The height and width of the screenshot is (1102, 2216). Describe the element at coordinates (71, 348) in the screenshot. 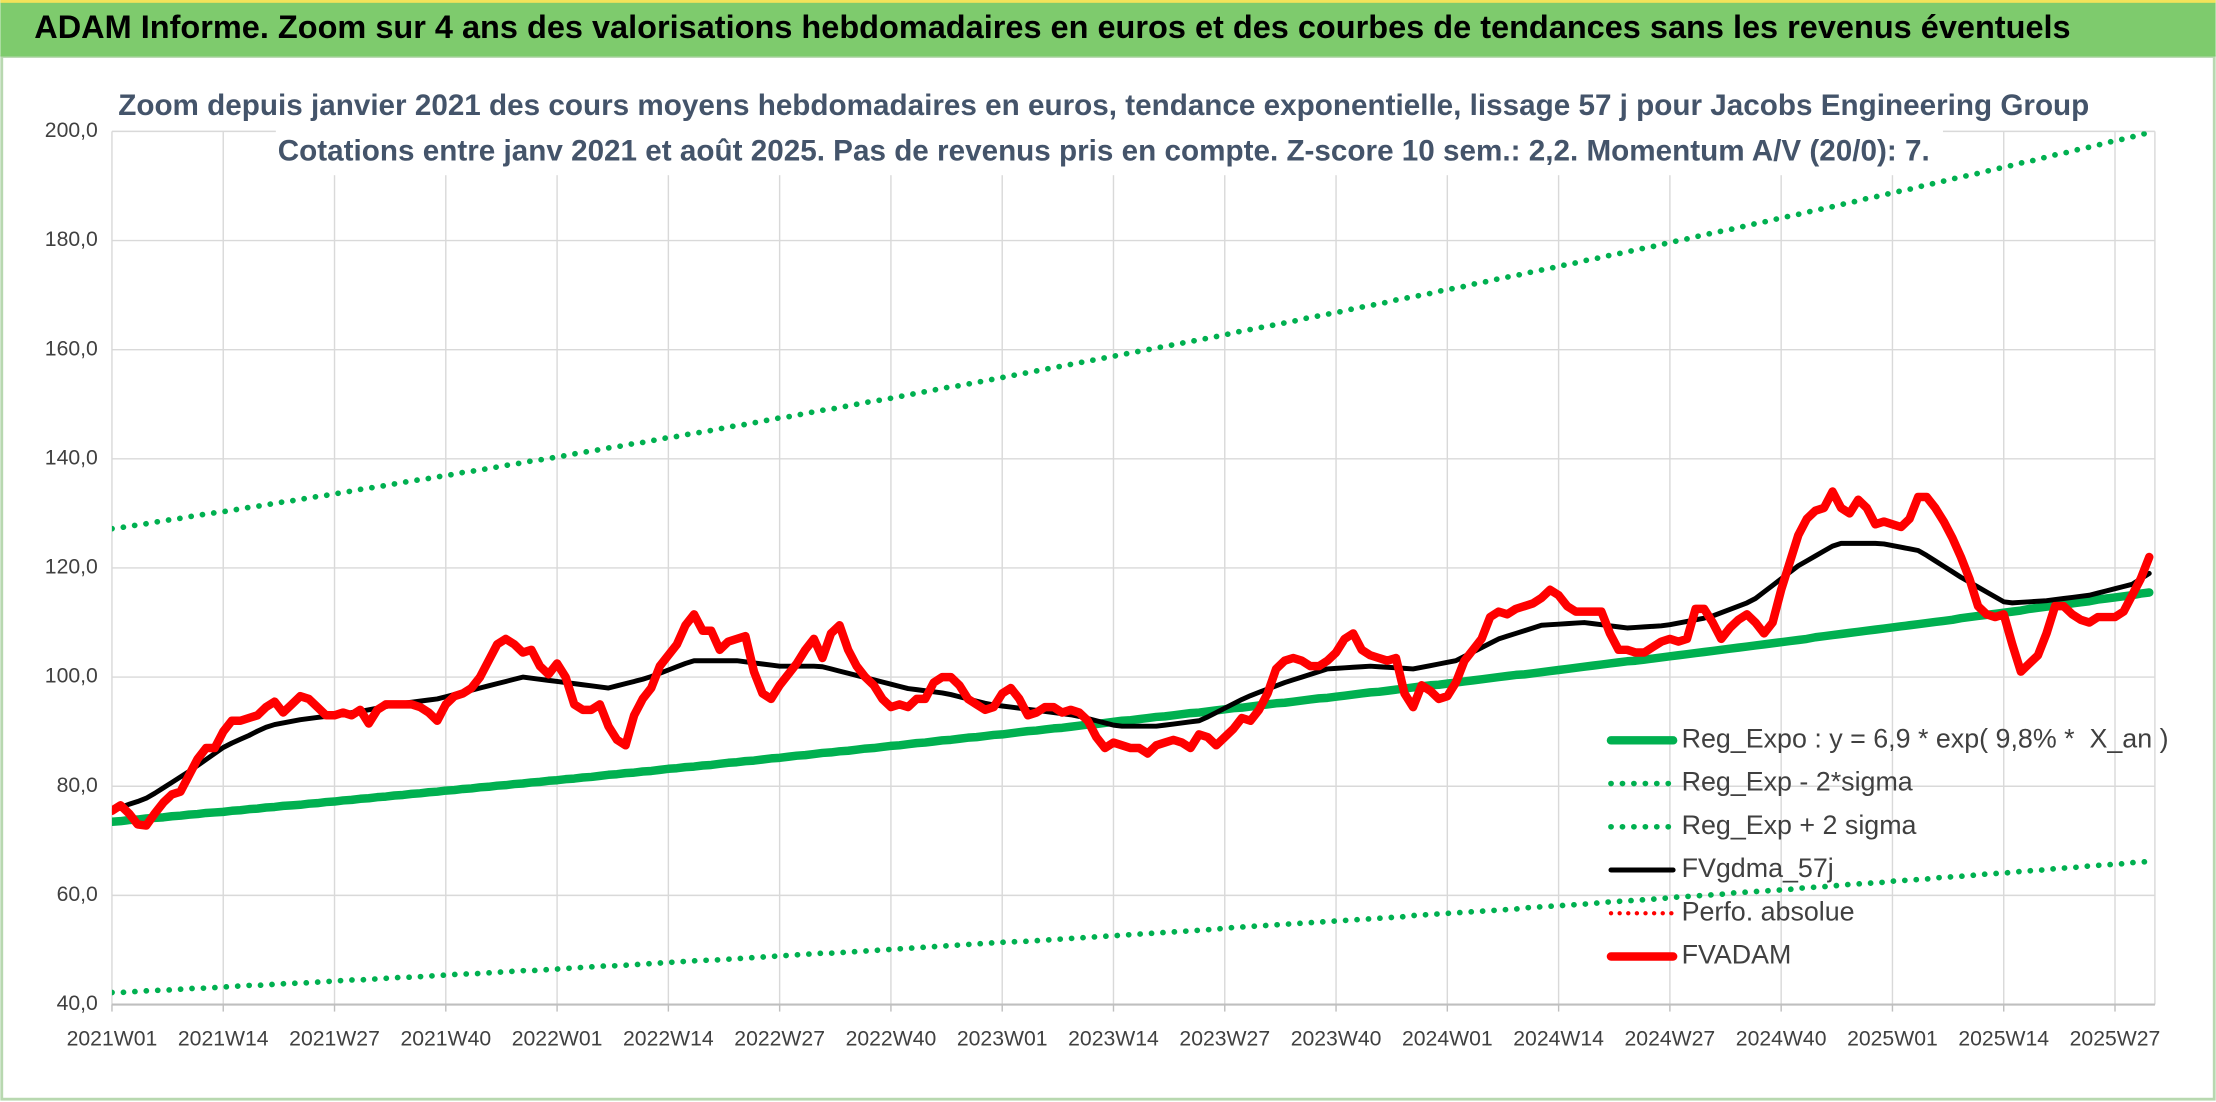

I see `y-tick-label: 160,0` at that location.